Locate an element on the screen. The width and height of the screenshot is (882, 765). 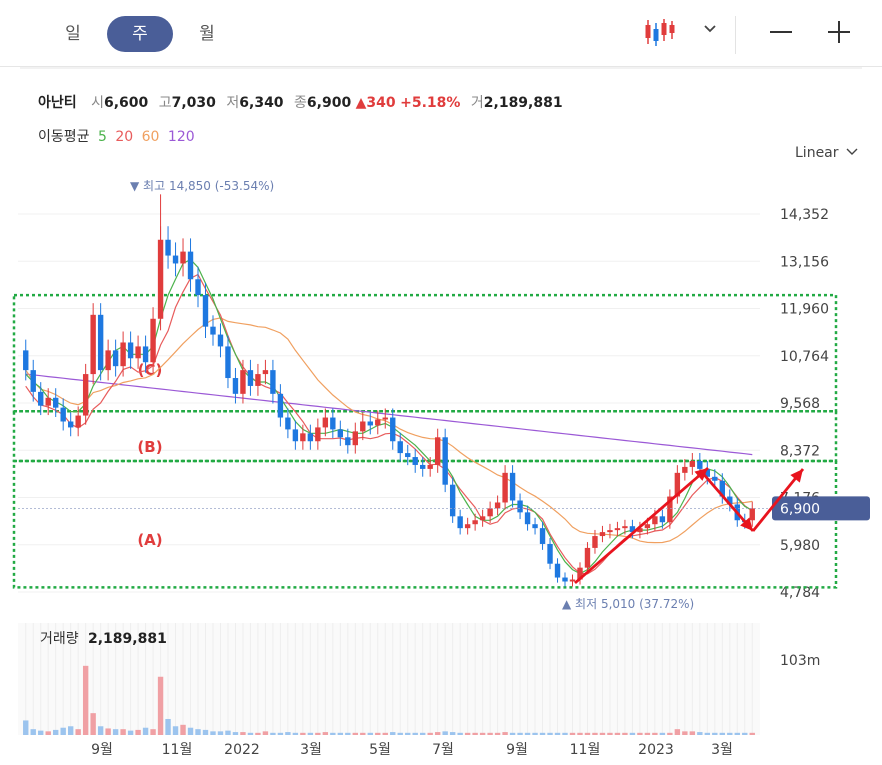
trend-arrow-down-head is located at coordinates (746, 524).